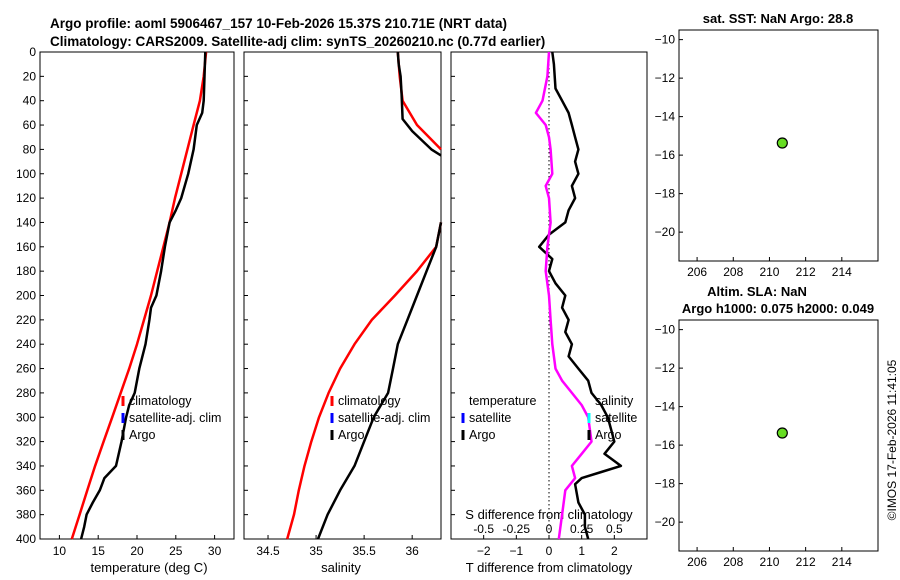 This screenshot has height=580, width=900. What do you see at coordinates (412, 551) in the screenshot?
I see `salinity-xtick-label: 36` at bounding box center [412, 551].